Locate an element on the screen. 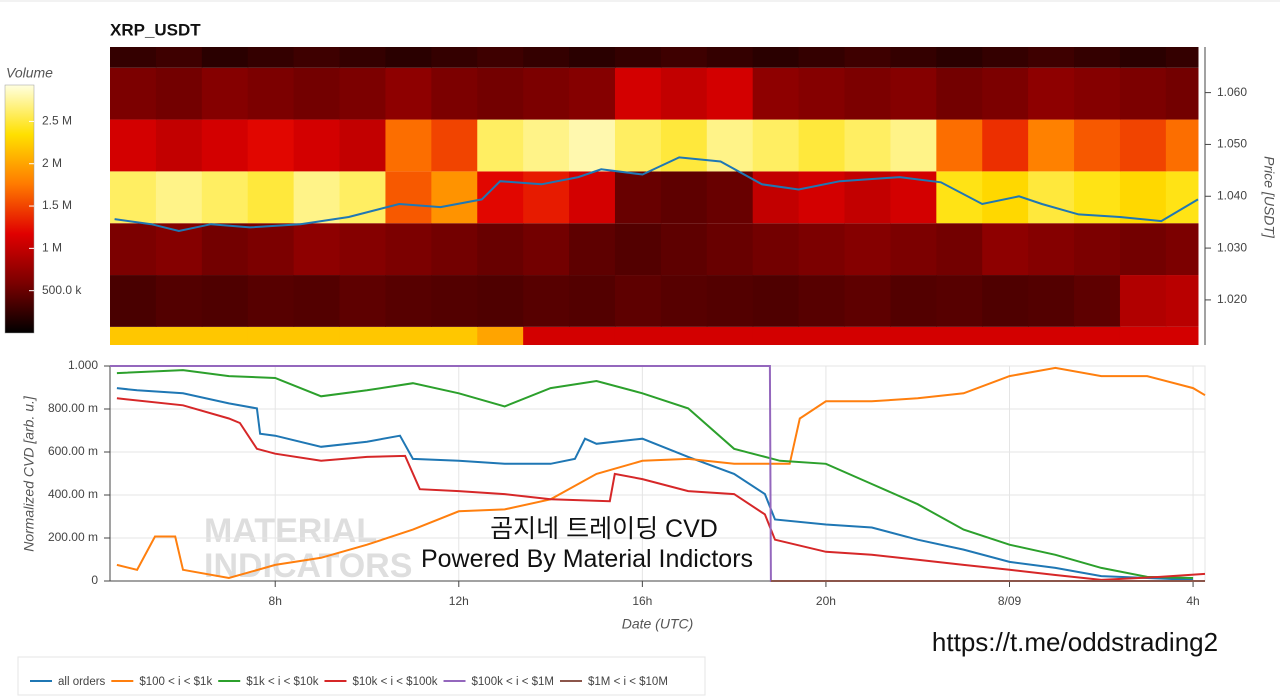 Image resolution: width=1280 pixels, height=697 pixels. y-tick-label: 600.00 m is located at coordinates (73, 451).